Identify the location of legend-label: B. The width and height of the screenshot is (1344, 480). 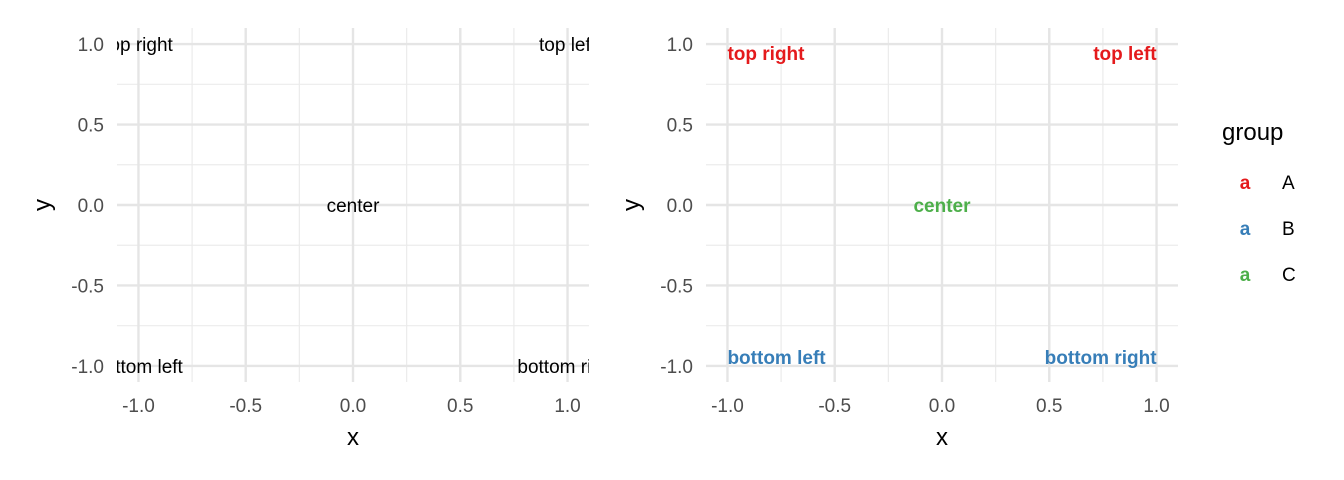
(1288, 229).